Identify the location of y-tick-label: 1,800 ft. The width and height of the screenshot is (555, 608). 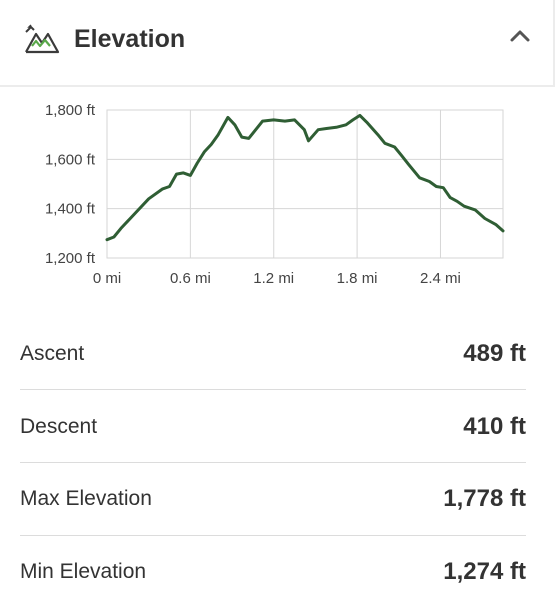
(70, 110).